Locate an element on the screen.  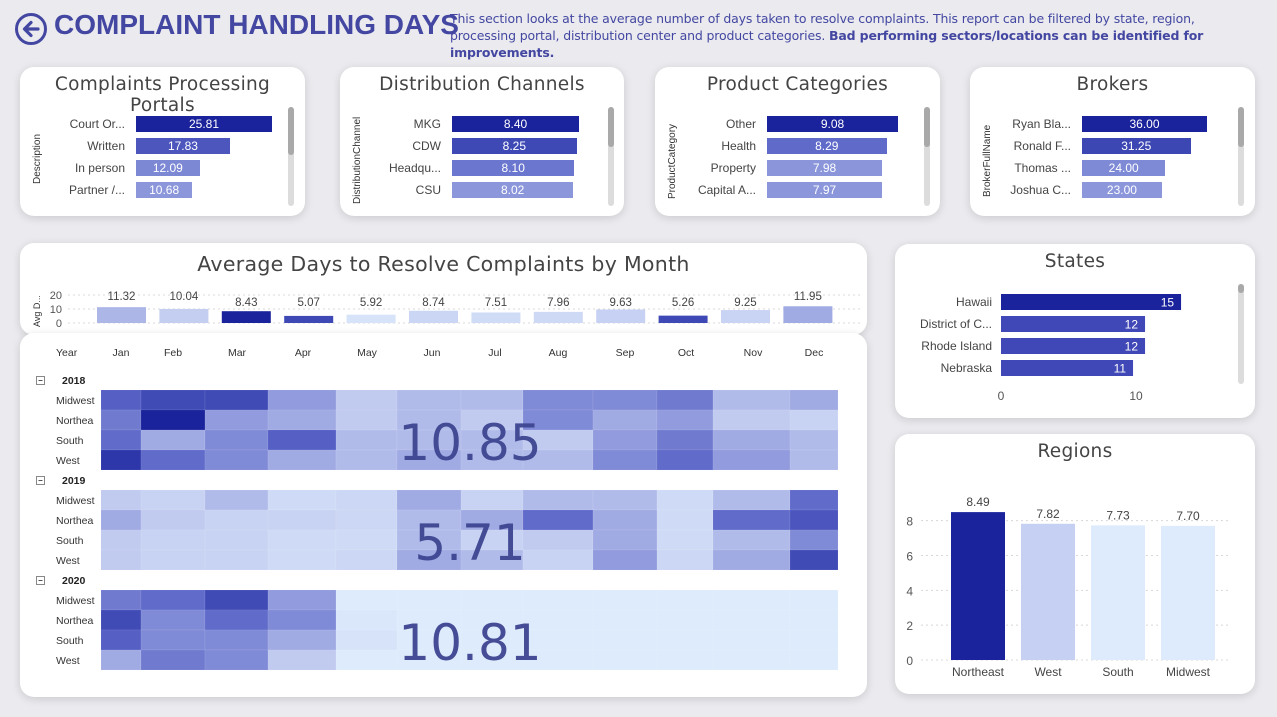
bar-row: Headqu... 8.10 is located at coordinates (476, 168).